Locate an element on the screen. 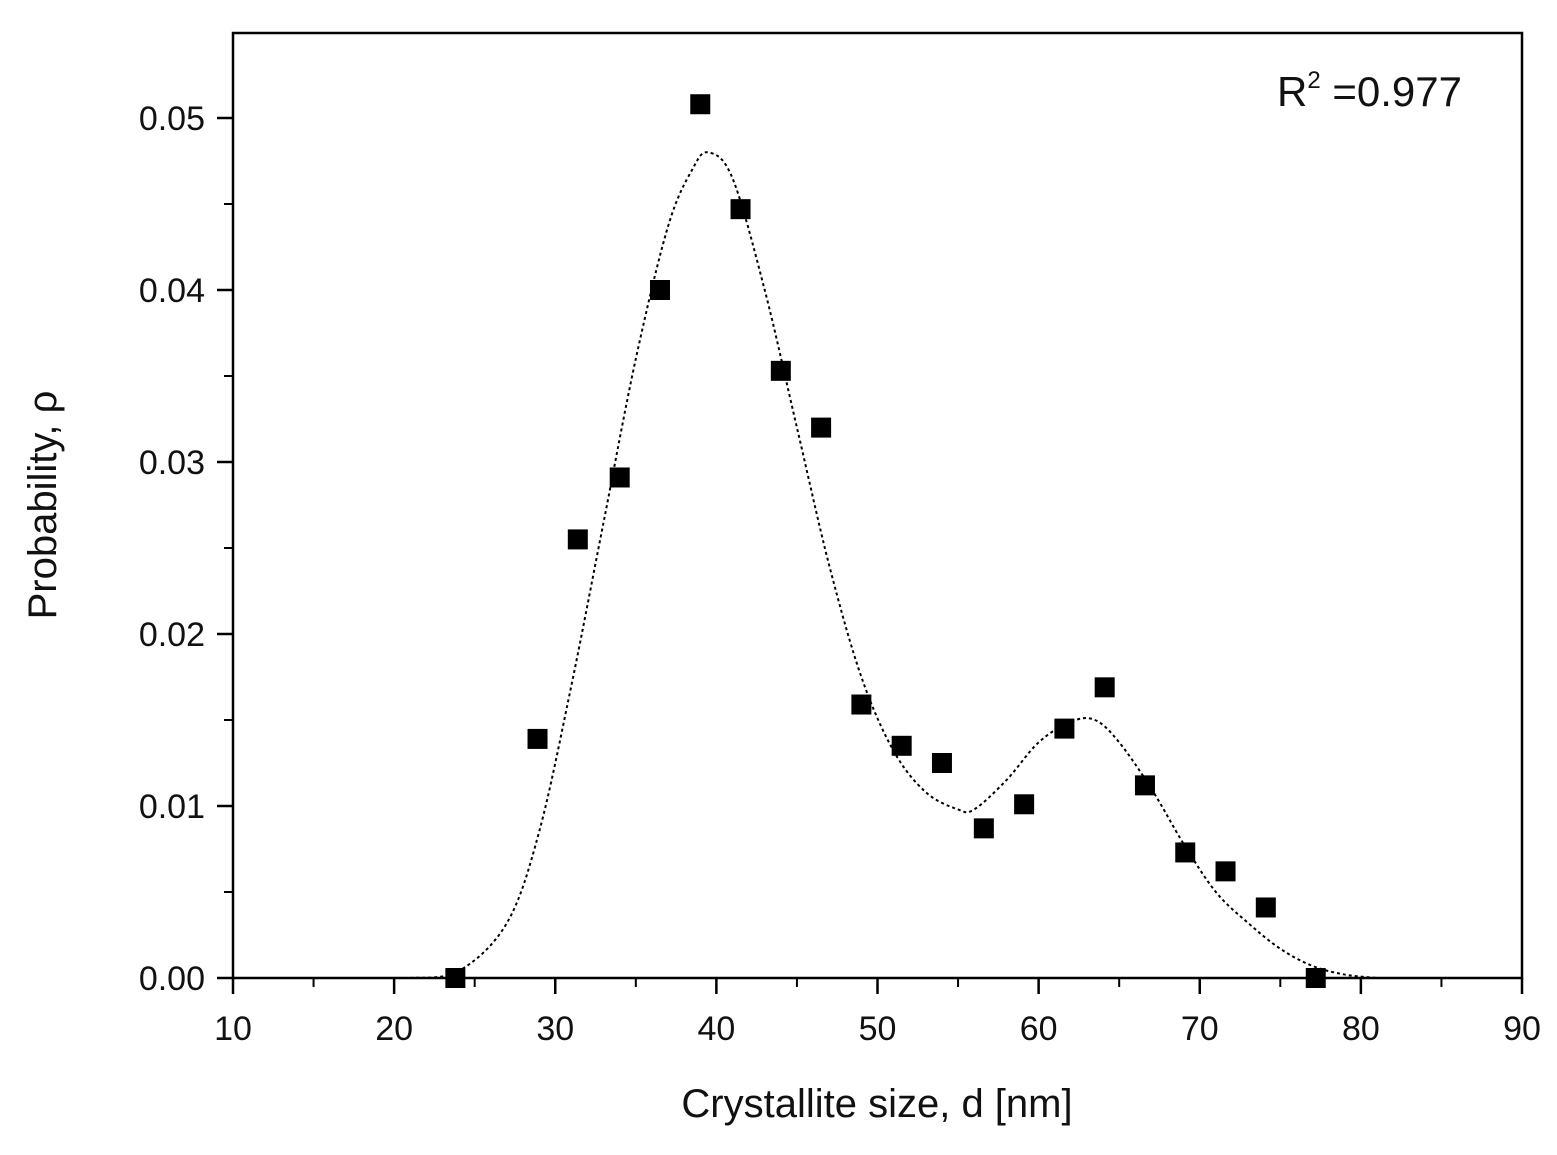 The width and height of the screenshot is (1557, 1155). y-tick-label: 0.05 is located at coordinates (172, 119).